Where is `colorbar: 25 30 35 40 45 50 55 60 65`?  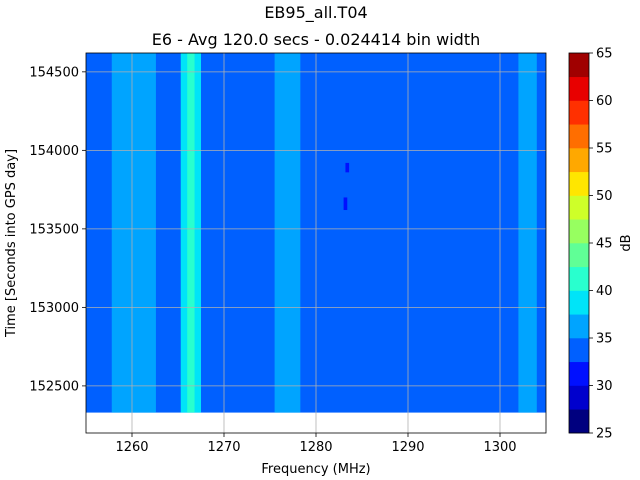 colorbar: 25 30 35 40 45 50 55 60 65 is located at coordinates (590, 244).